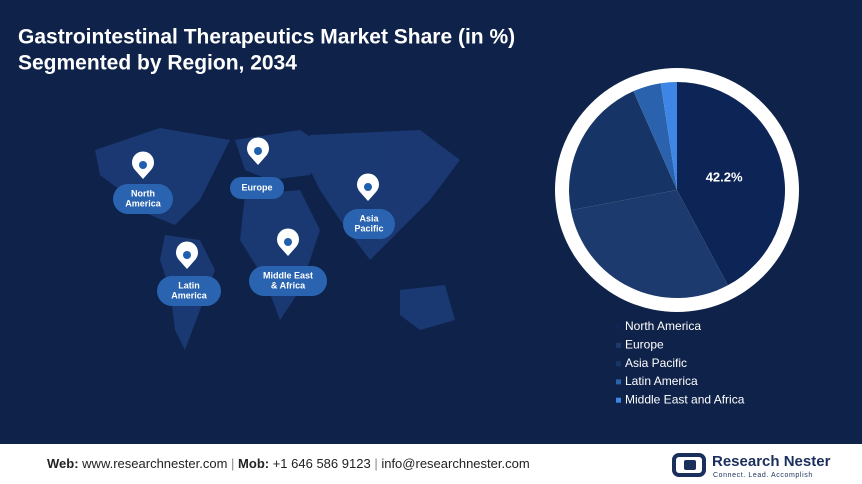  Describe the element at coordinates (369, 218) in the screenshot. I see `map-label: Asia` at that location.